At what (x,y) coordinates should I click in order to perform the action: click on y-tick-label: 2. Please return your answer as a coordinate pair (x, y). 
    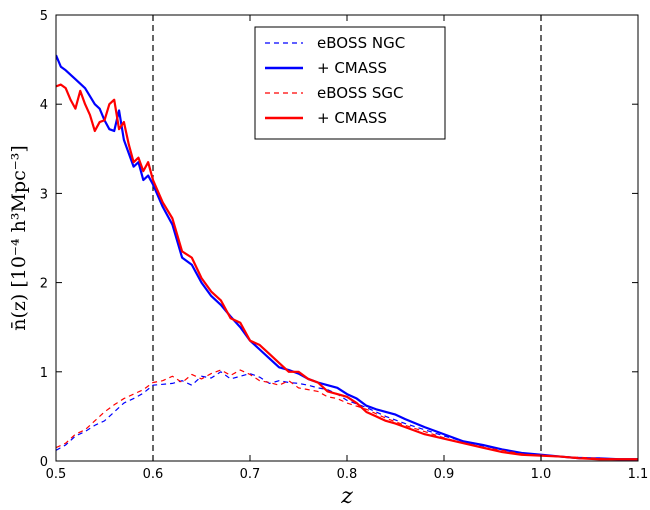
    Looking at the image, I should click on (44, 284).